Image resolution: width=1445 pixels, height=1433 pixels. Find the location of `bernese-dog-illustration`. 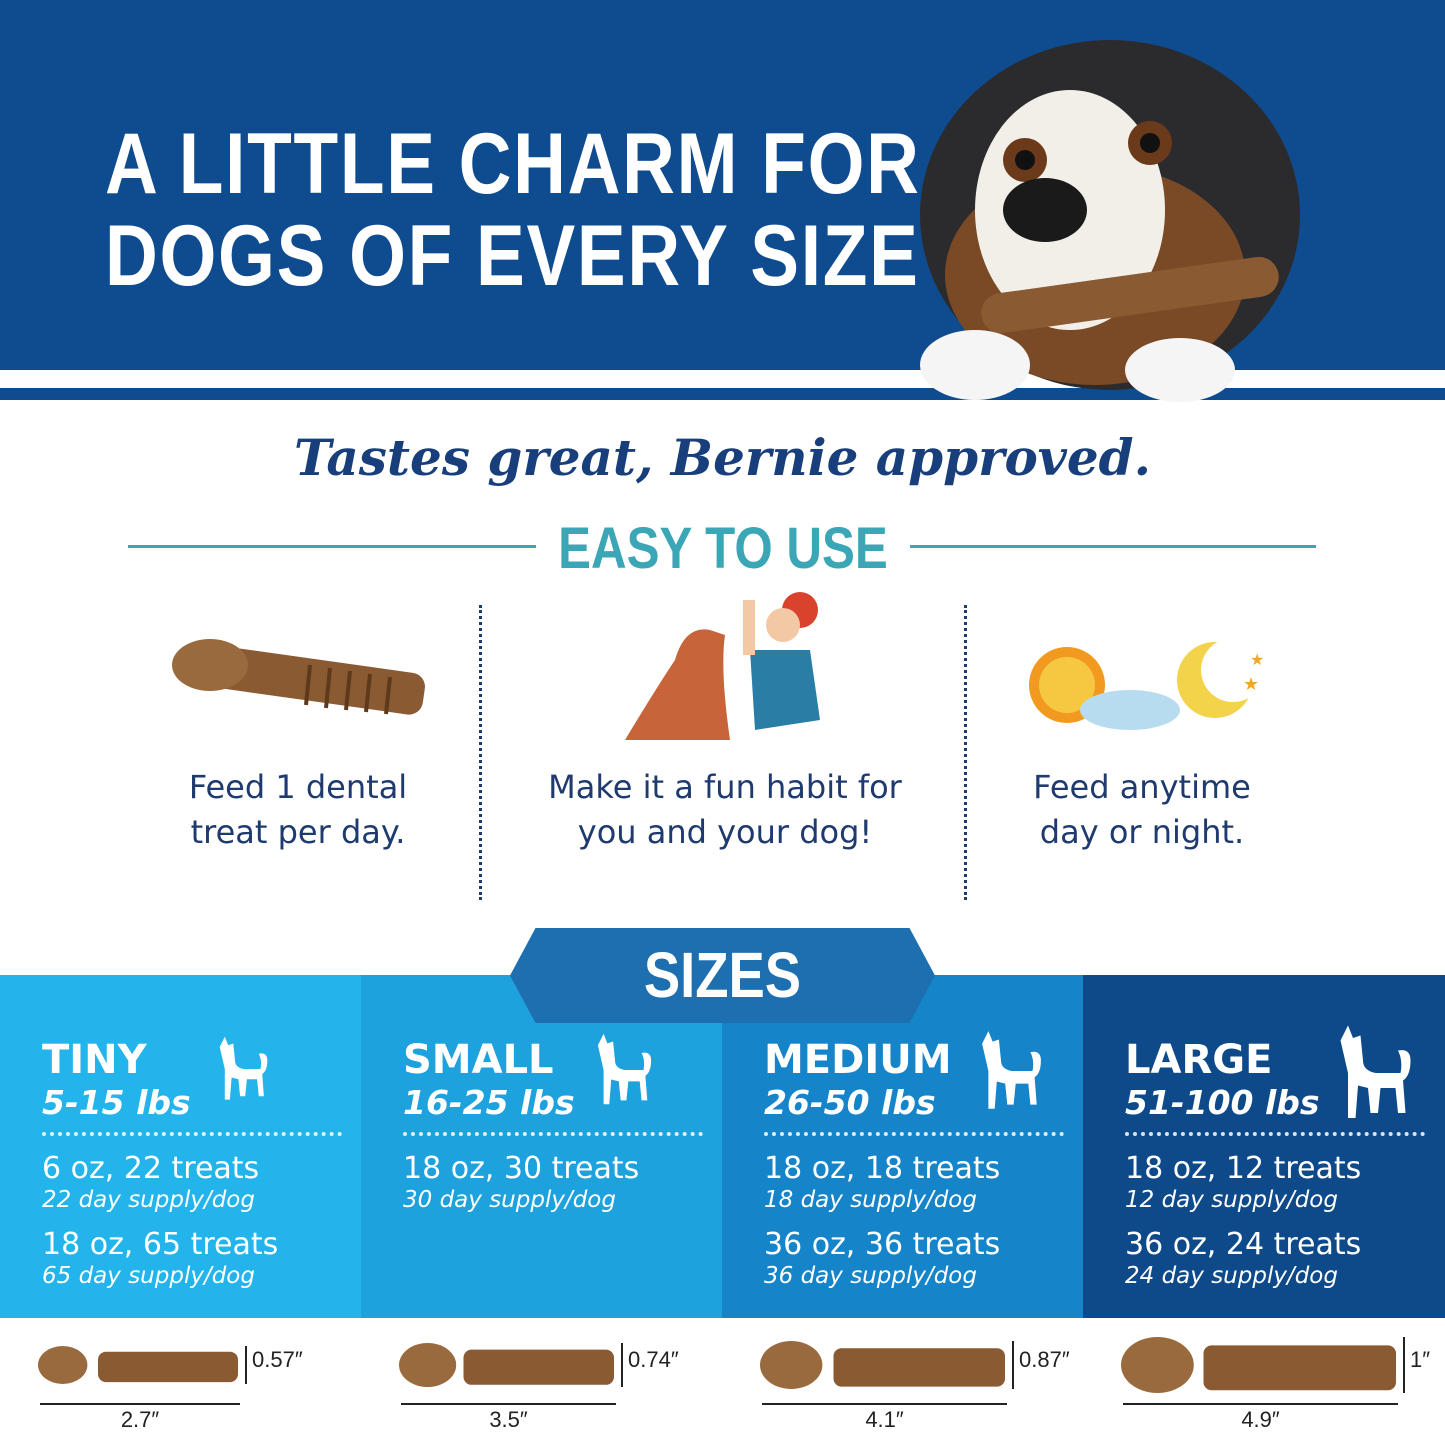

bernese-dog-illustration is located at coordinates (1110, 221).